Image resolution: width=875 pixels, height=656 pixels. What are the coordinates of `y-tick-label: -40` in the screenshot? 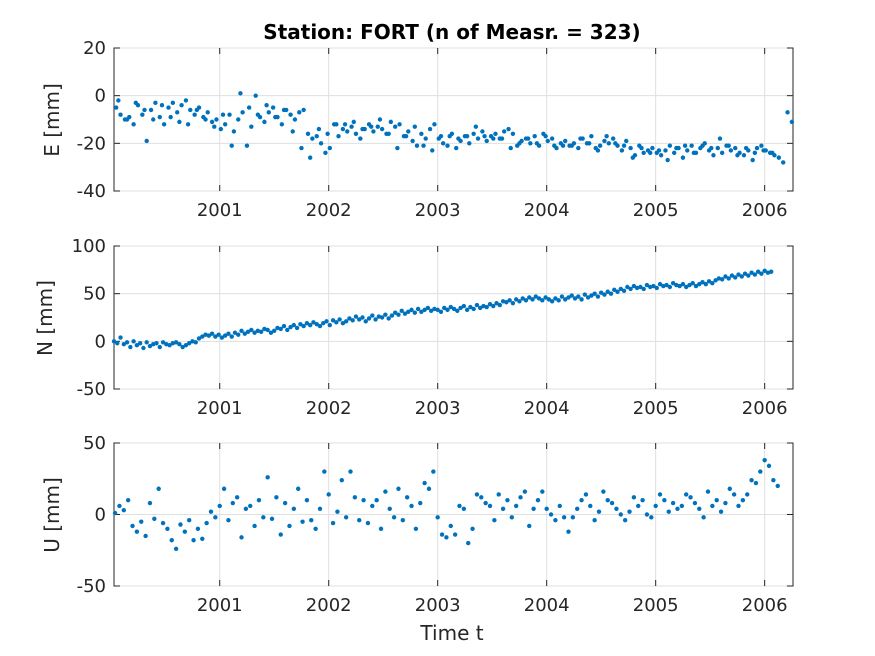 It's located at (91, 191).